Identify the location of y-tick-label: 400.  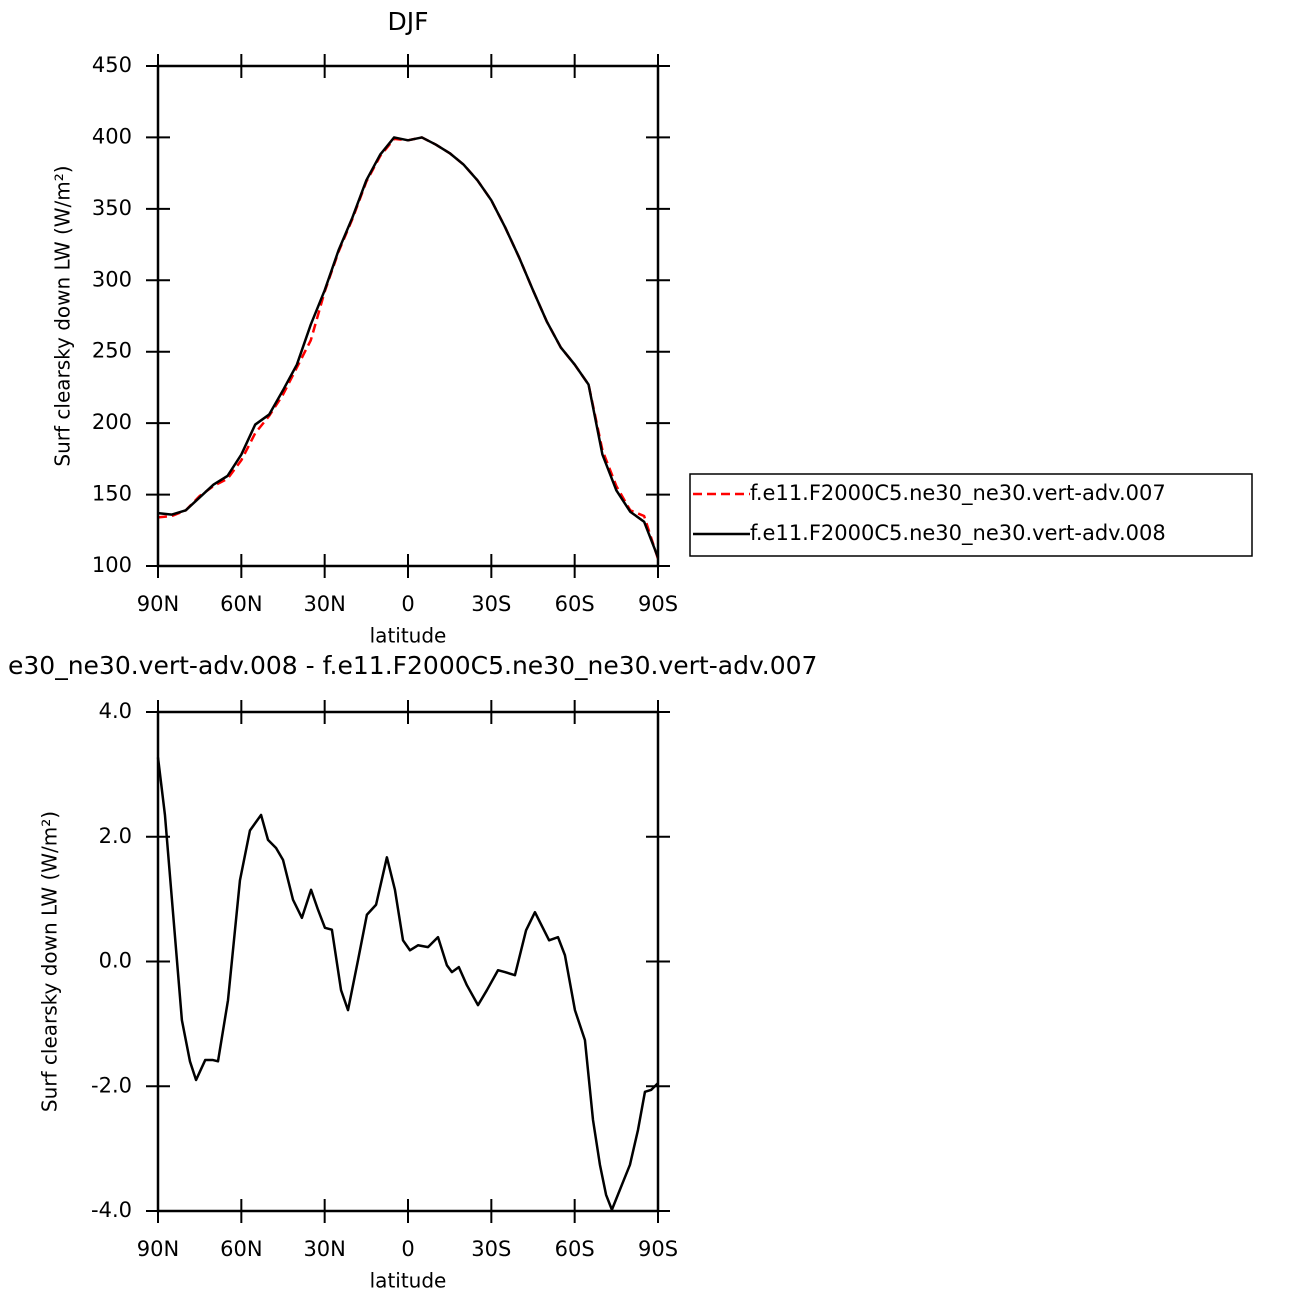
(112, 136).